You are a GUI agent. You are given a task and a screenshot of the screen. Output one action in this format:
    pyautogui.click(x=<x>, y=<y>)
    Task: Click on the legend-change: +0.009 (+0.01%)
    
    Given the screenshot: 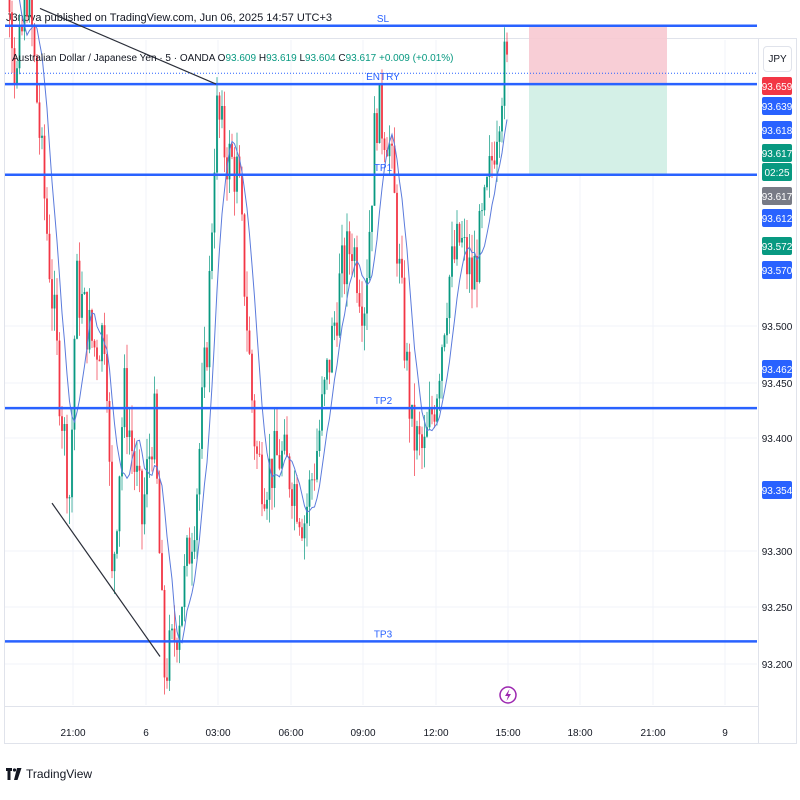 What is the action you would take?
    pyautogui.click(x=416, y=58)
    